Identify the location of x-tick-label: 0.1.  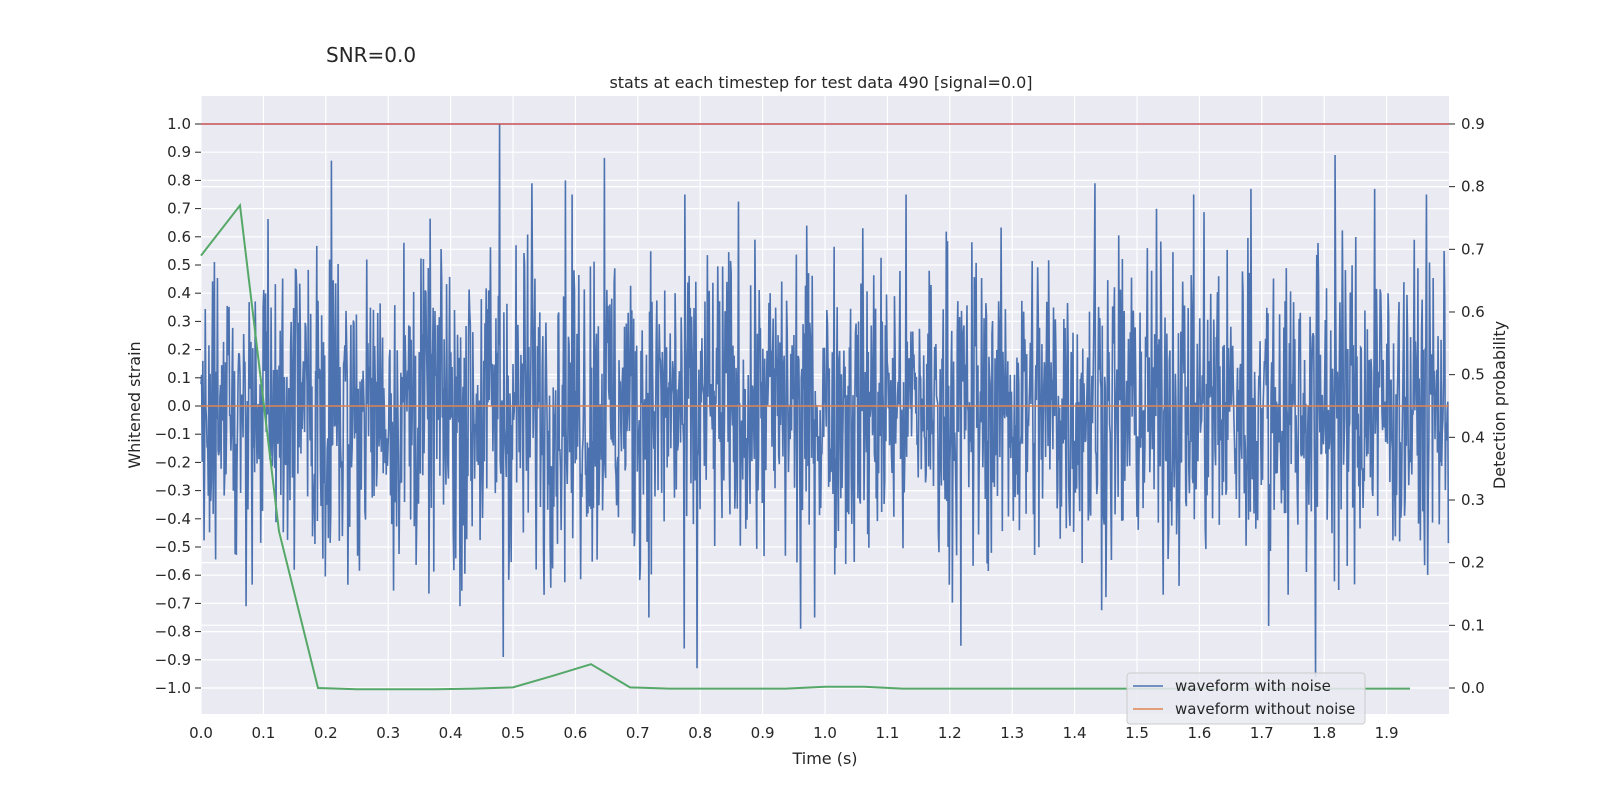
(263, 733).